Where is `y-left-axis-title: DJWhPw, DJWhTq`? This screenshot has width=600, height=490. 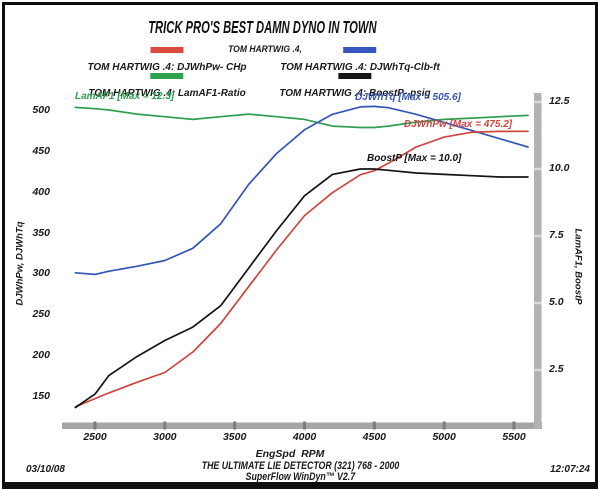 y-left-axis-title: DJWhPw, DJWhTq is located at coordinates (20, 263).